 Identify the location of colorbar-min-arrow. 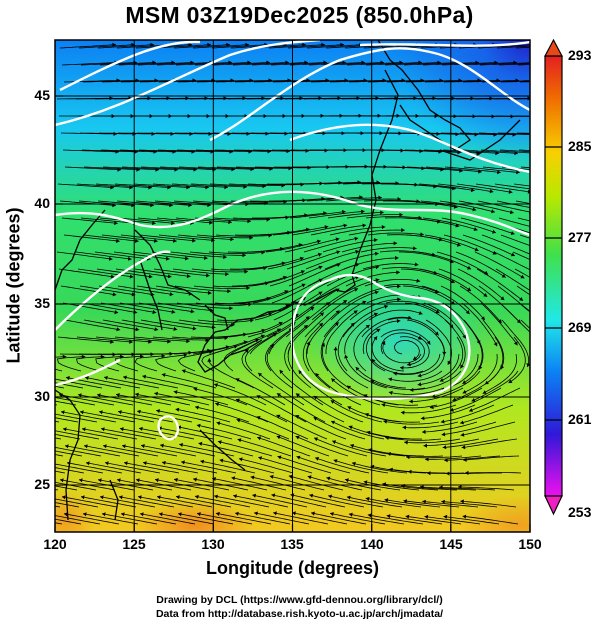
(553, 505).